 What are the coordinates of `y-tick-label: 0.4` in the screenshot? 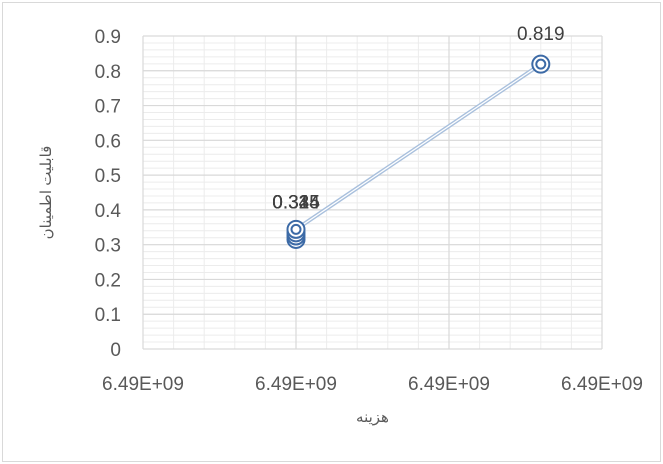 It's located at (108, 211).